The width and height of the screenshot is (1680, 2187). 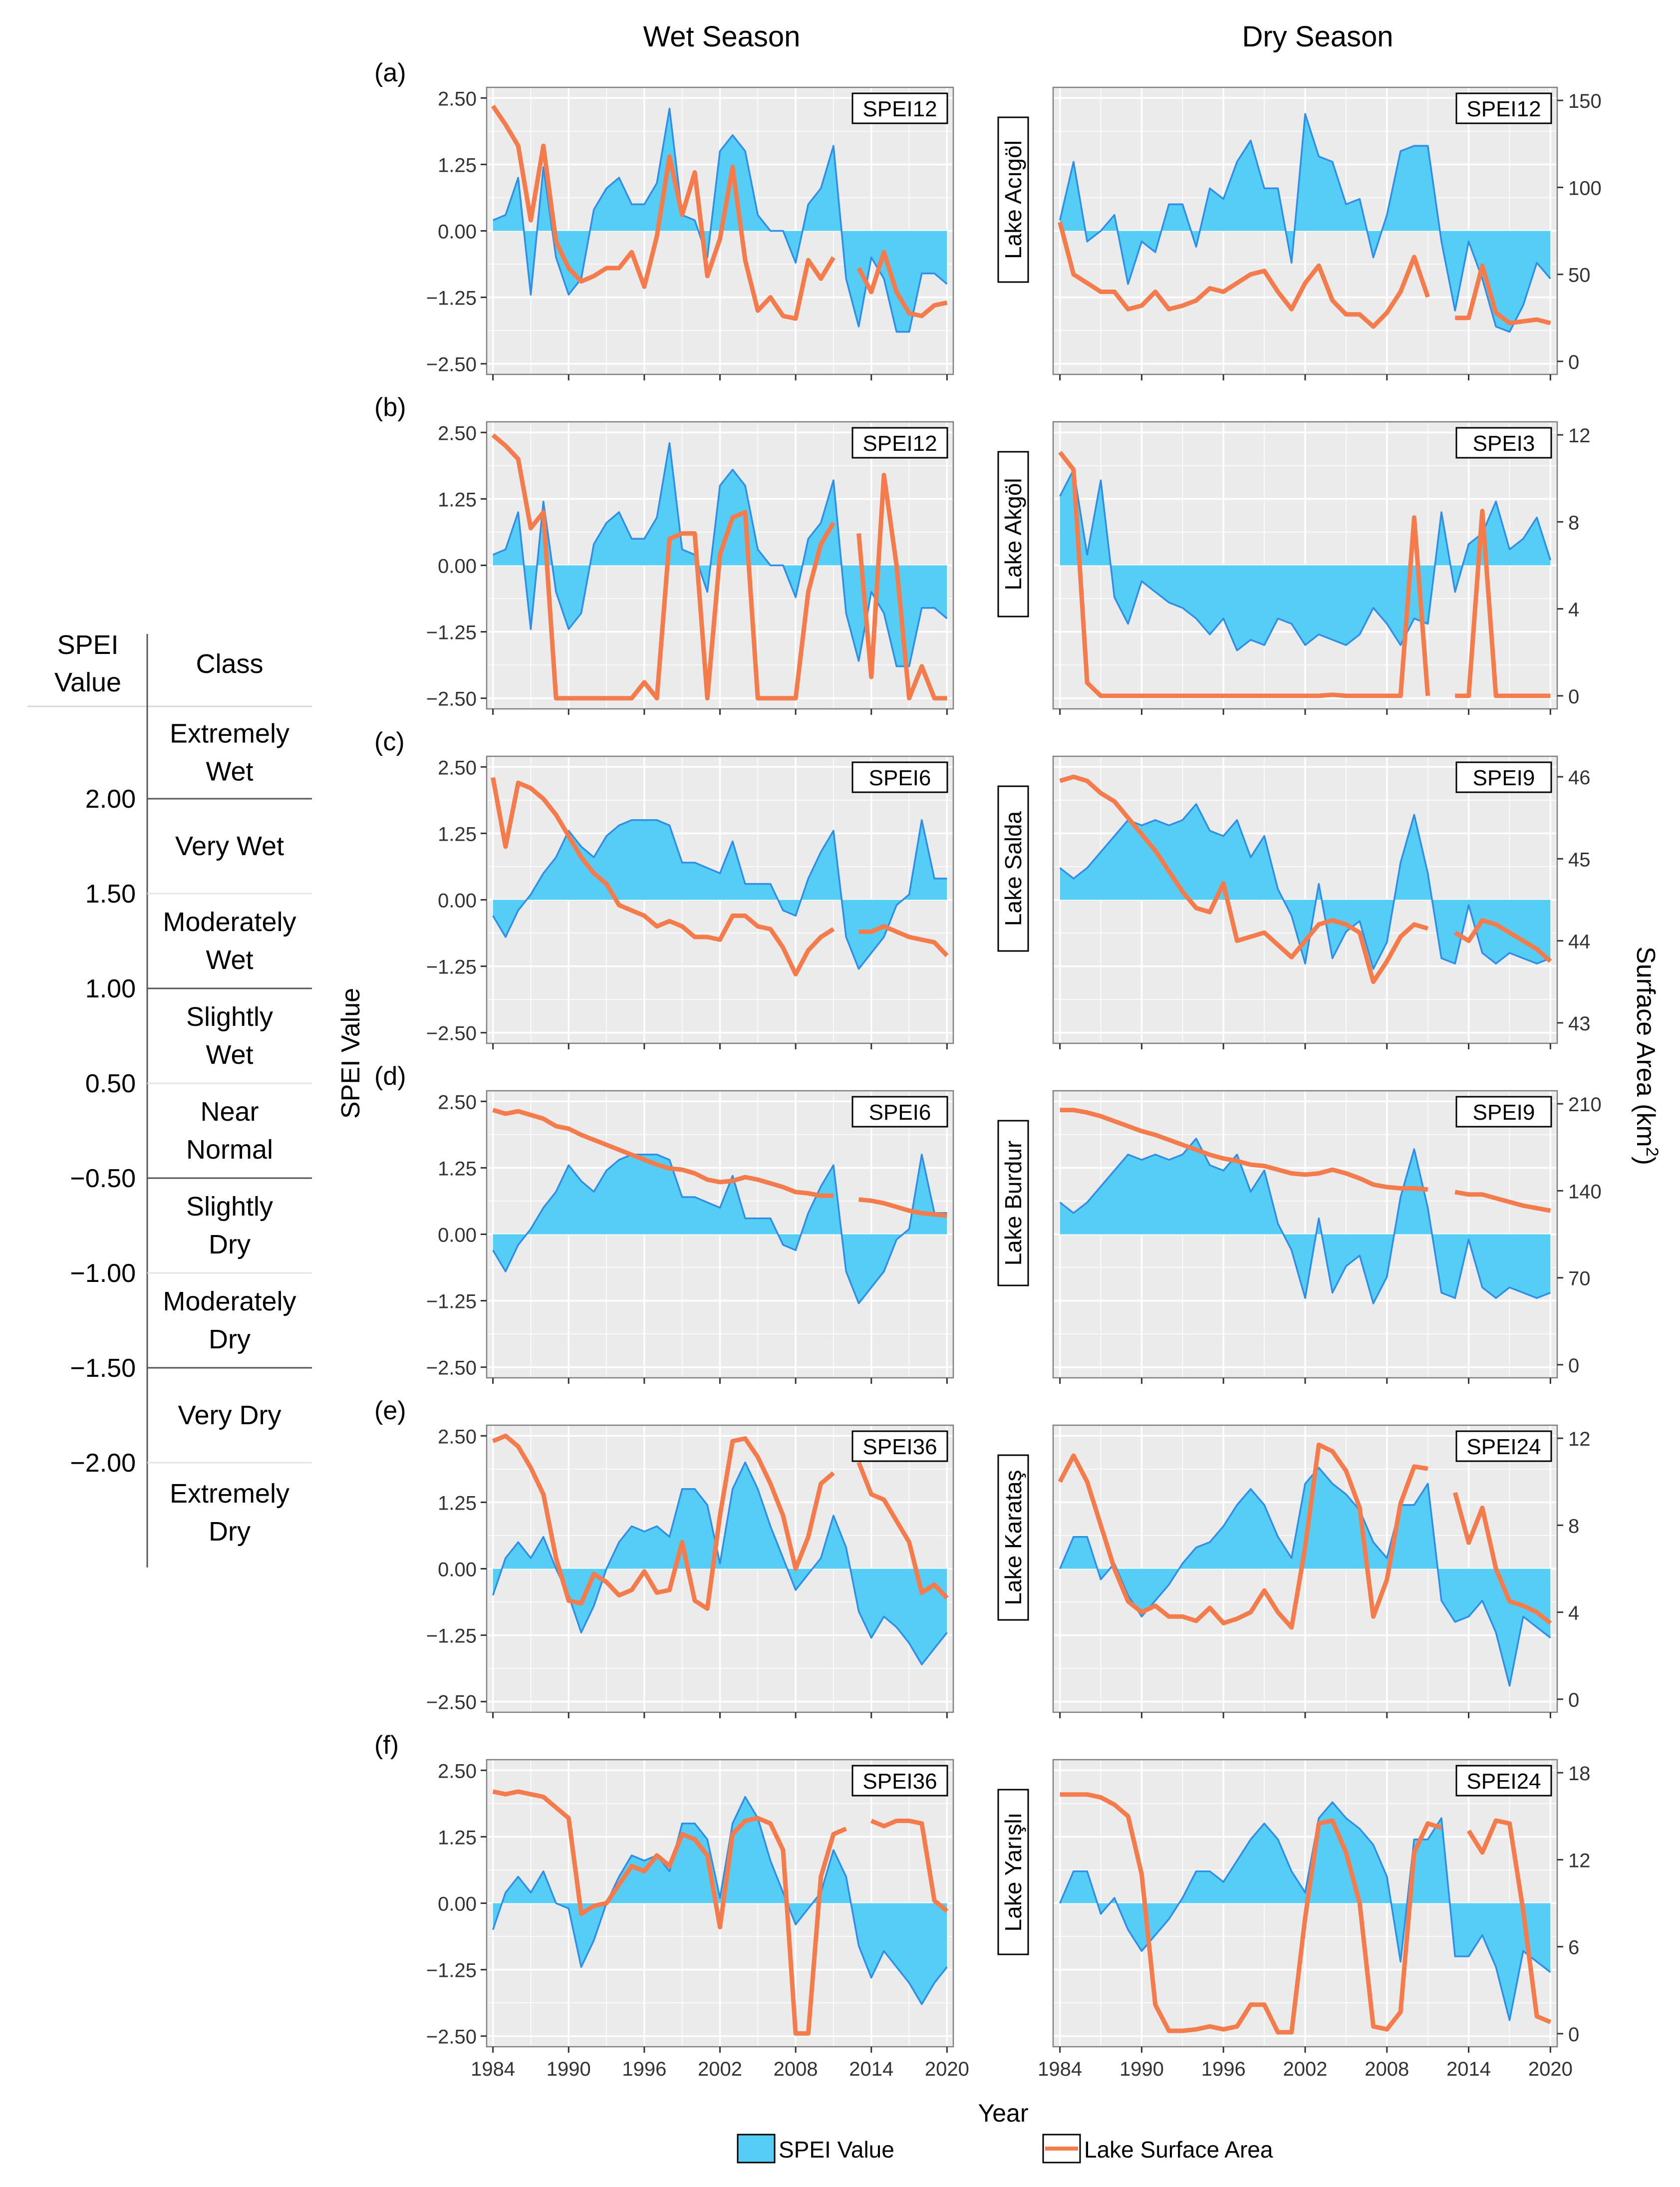 I want to click on legend-spei-label: SPEI Value, so click(x=836, y=2150).